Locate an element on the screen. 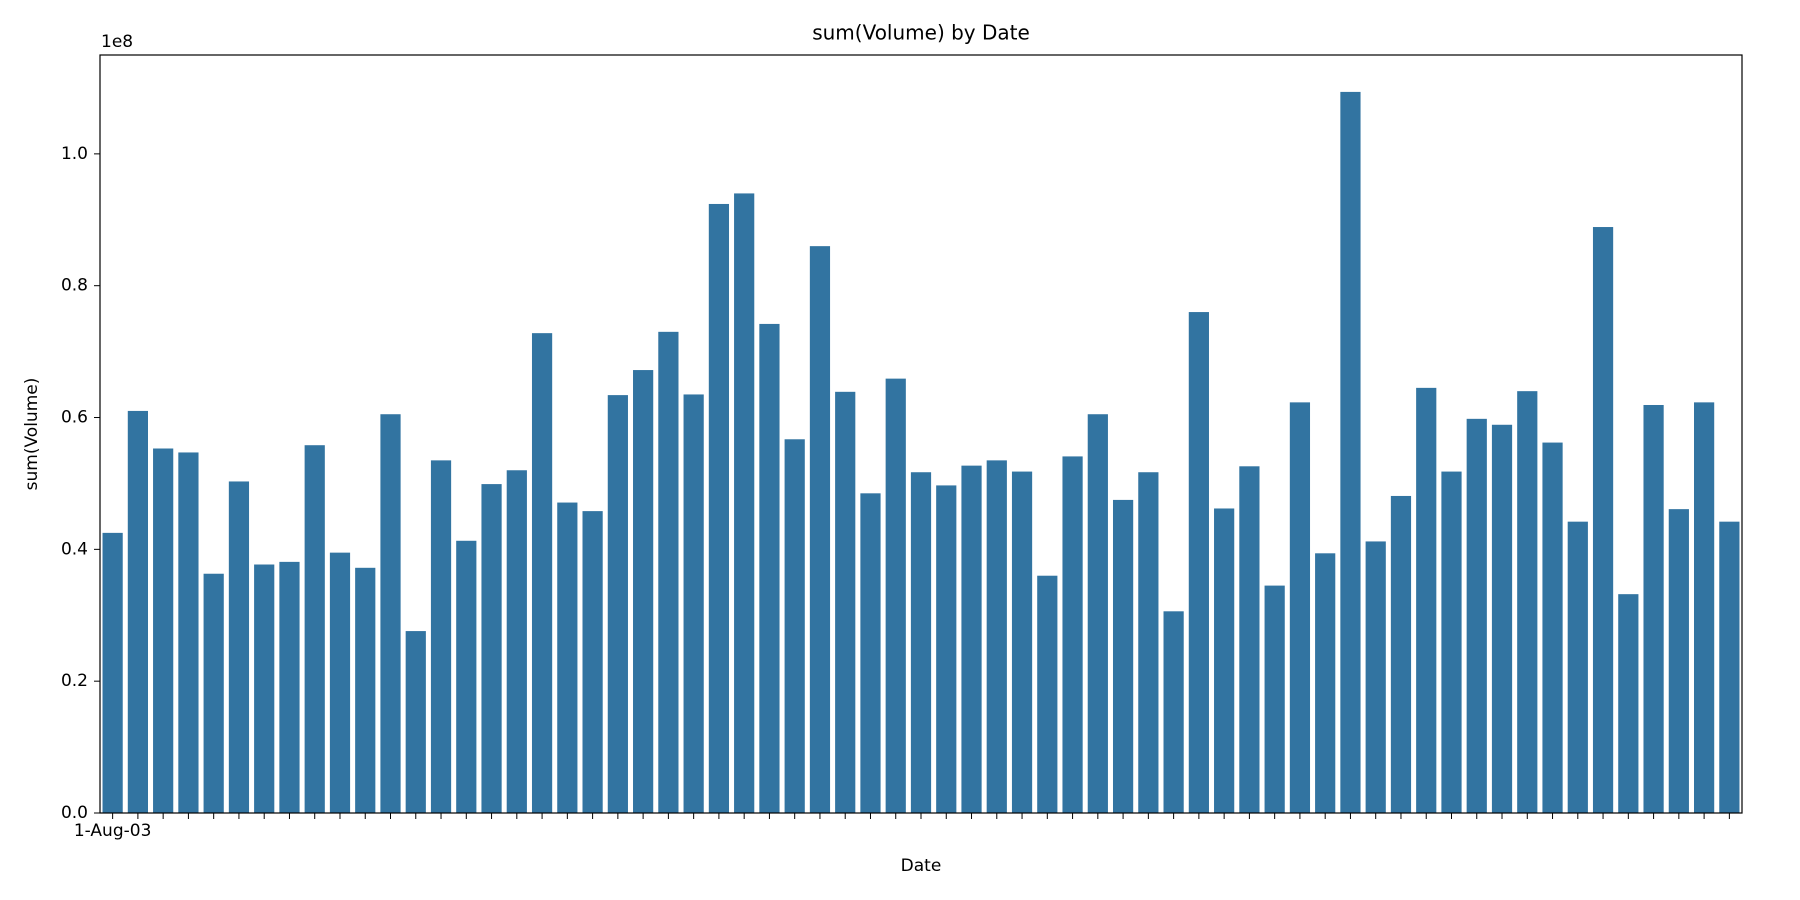  y-tick-label: 0.4 is located at coordinates (74, 549).